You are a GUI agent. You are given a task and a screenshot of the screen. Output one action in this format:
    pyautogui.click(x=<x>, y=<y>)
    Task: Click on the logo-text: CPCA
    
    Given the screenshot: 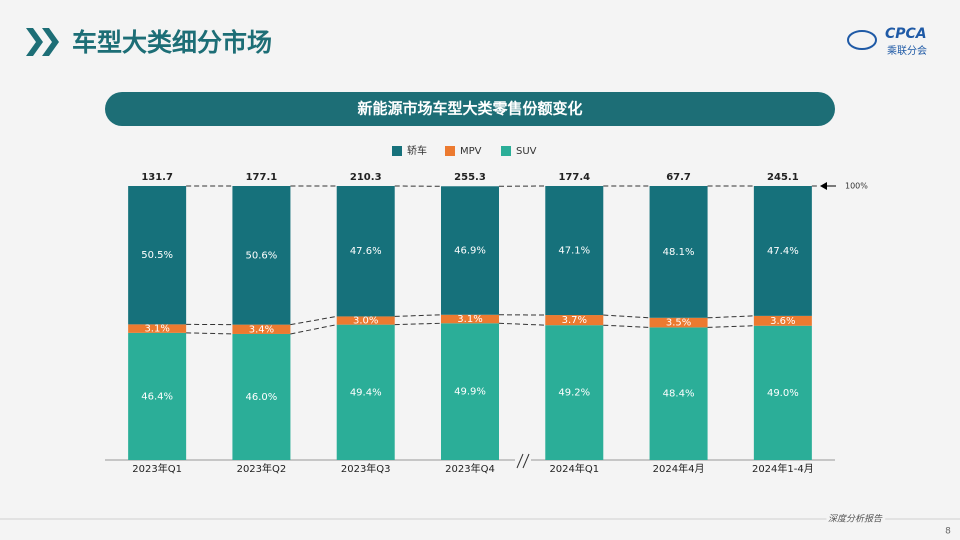 What is the action you would take?
    pyautogui.click(x=906, y=34)
    